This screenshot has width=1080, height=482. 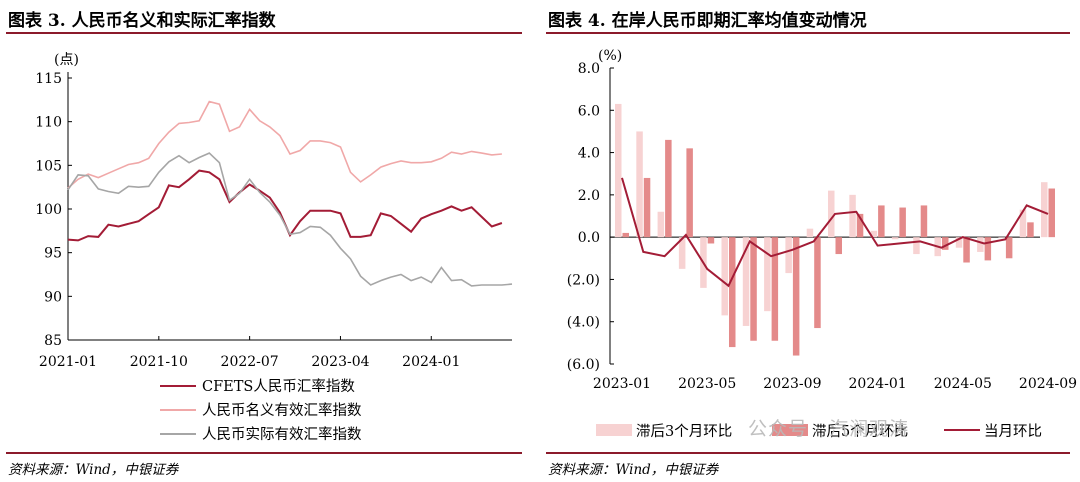 I want to click on watermark-text: 公众号 · 汽澜观涛, so click(x=829, y=429).